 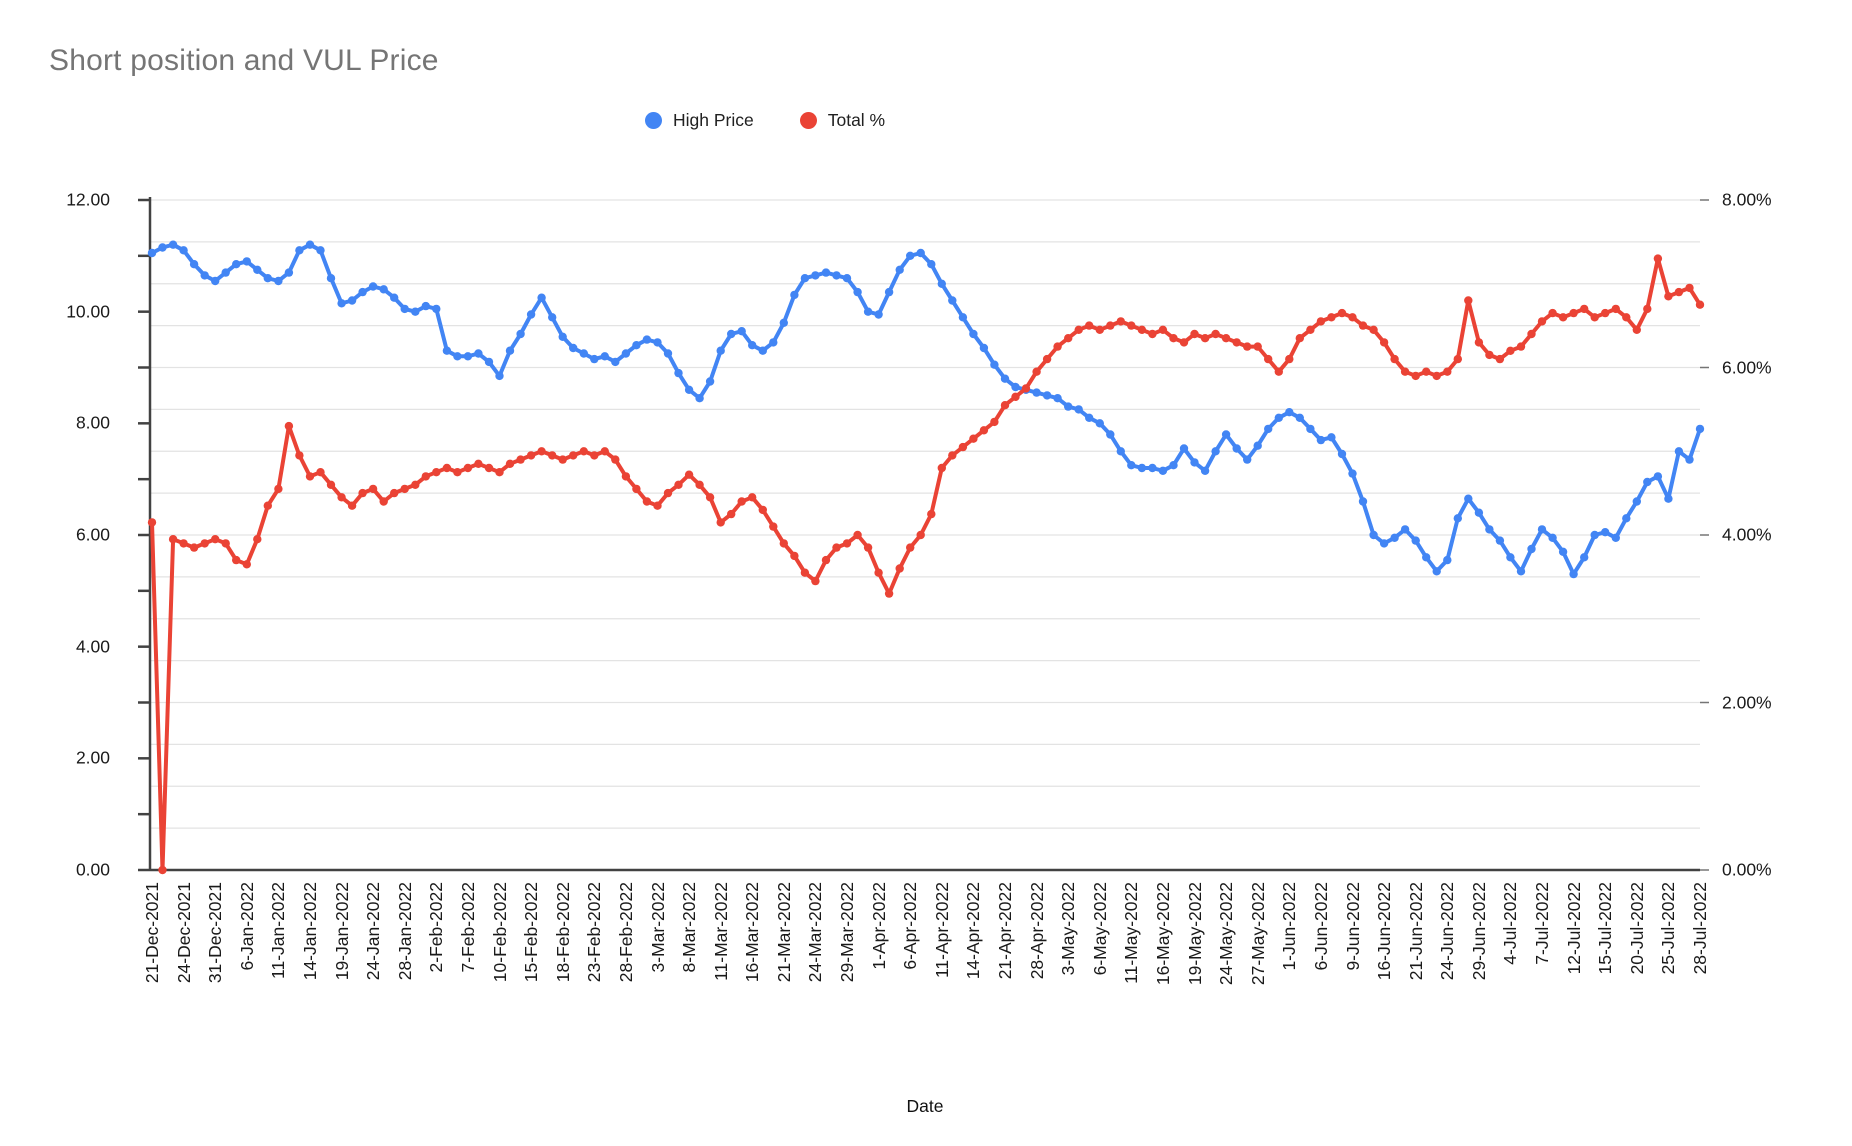 What do you see at coordinates (92, 646) in the screenshot?
I see `y-axis-left-tick-label: 4.00` at bounding box center [92, 646].